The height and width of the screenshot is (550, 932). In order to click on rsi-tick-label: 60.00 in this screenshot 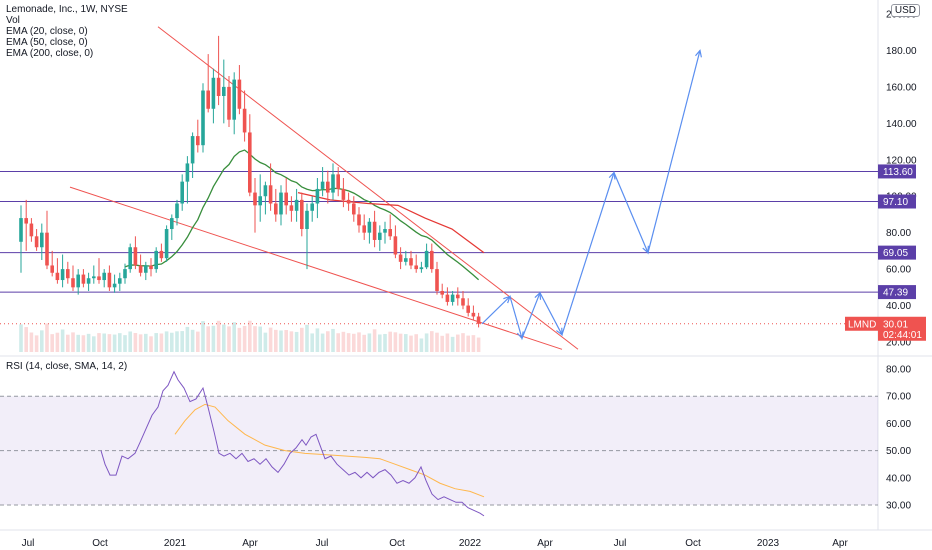, I will do `click(898, 424)`.